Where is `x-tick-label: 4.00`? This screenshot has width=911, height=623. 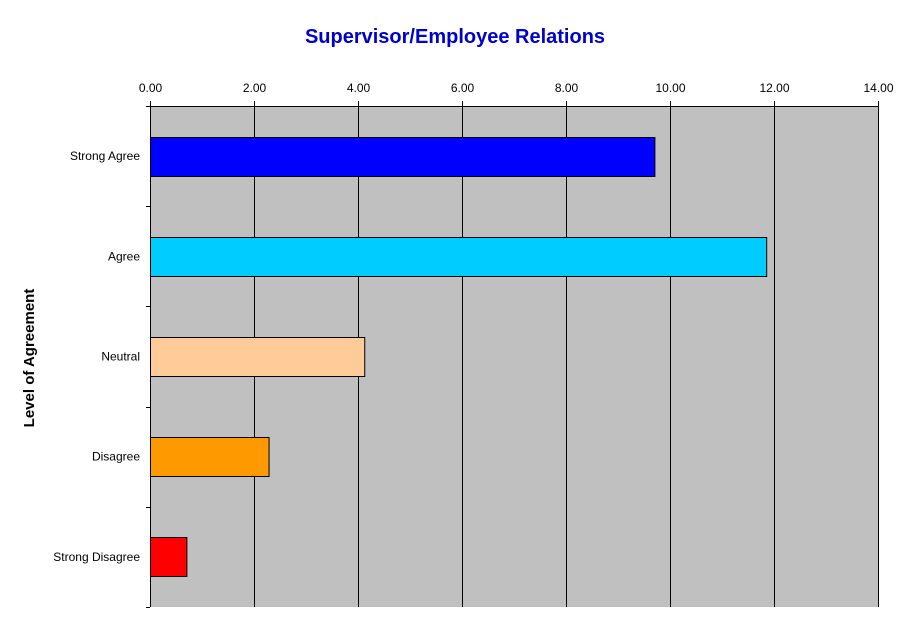 x-tick-label: 4.00 is located at coordinates (359, 88).